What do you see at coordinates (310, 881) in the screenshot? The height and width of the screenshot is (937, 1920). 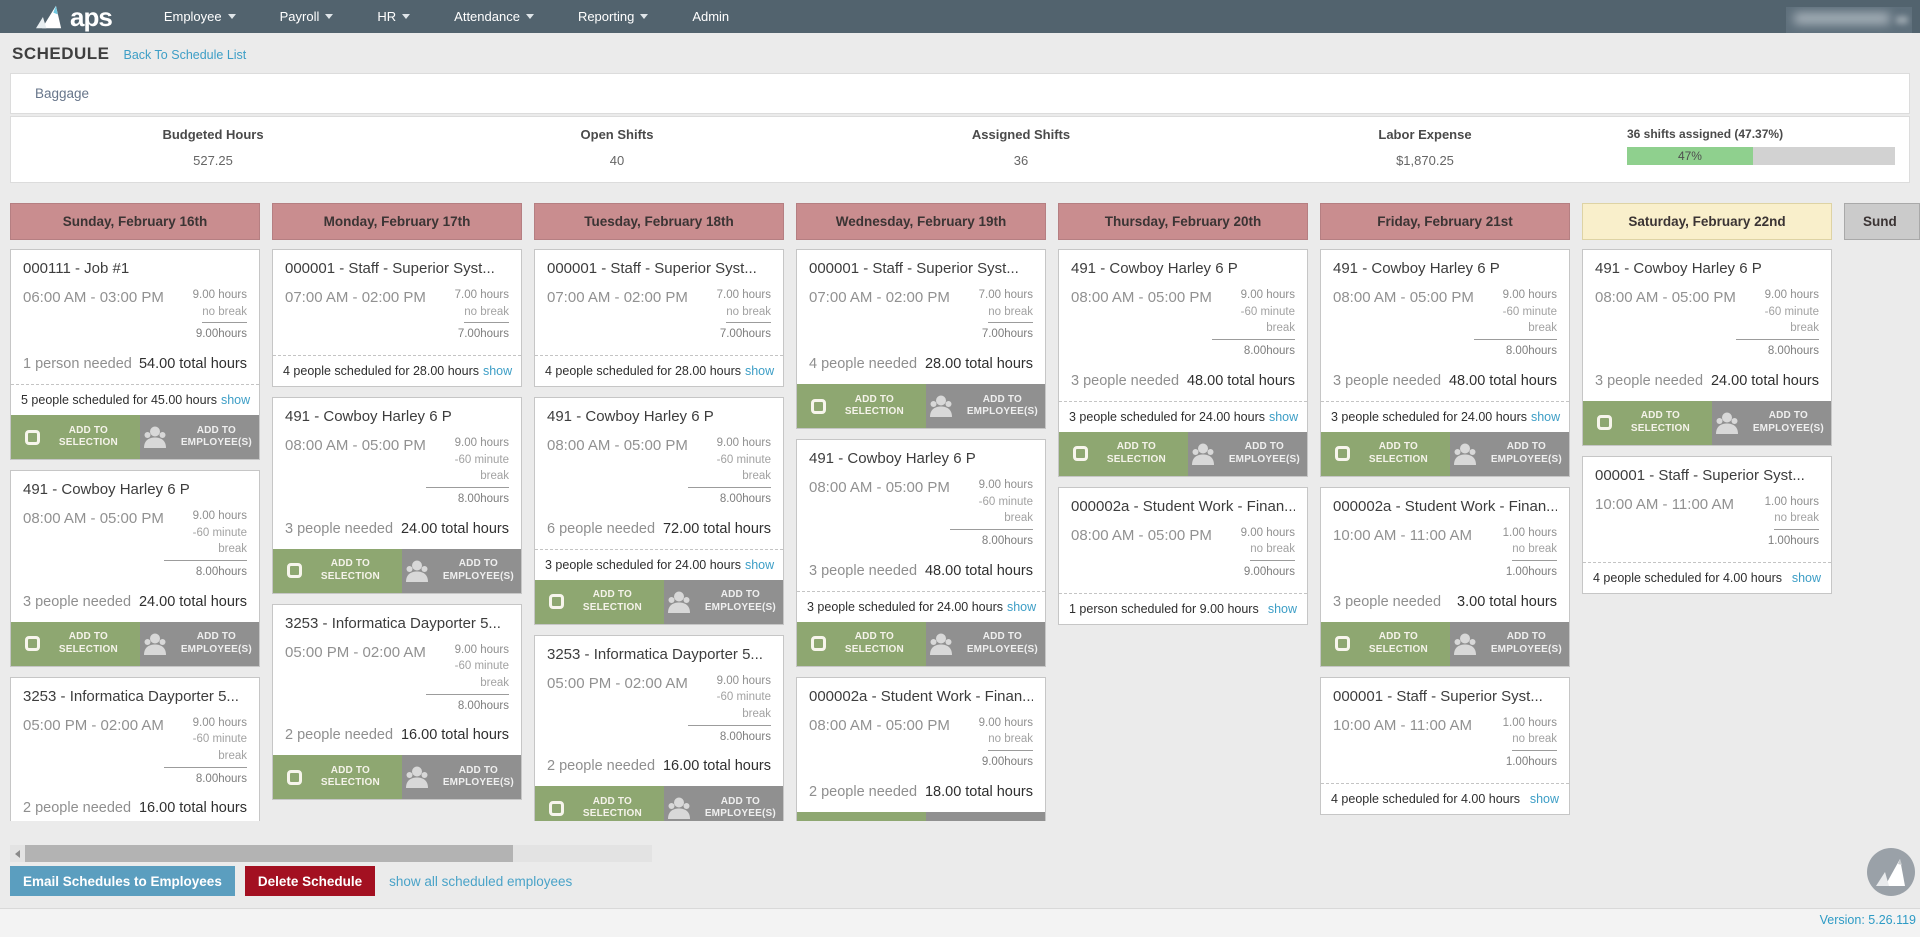 I see `delete-schedule-button: Delete Schedule` at bounding box center [310, 881].